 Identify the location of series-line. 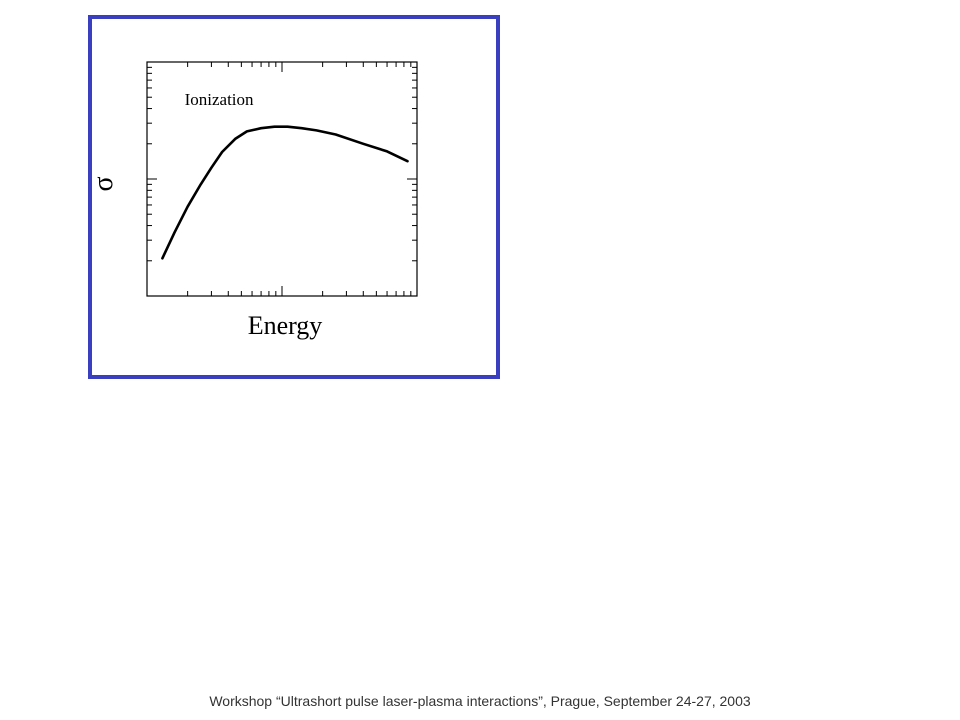
(285, 192).